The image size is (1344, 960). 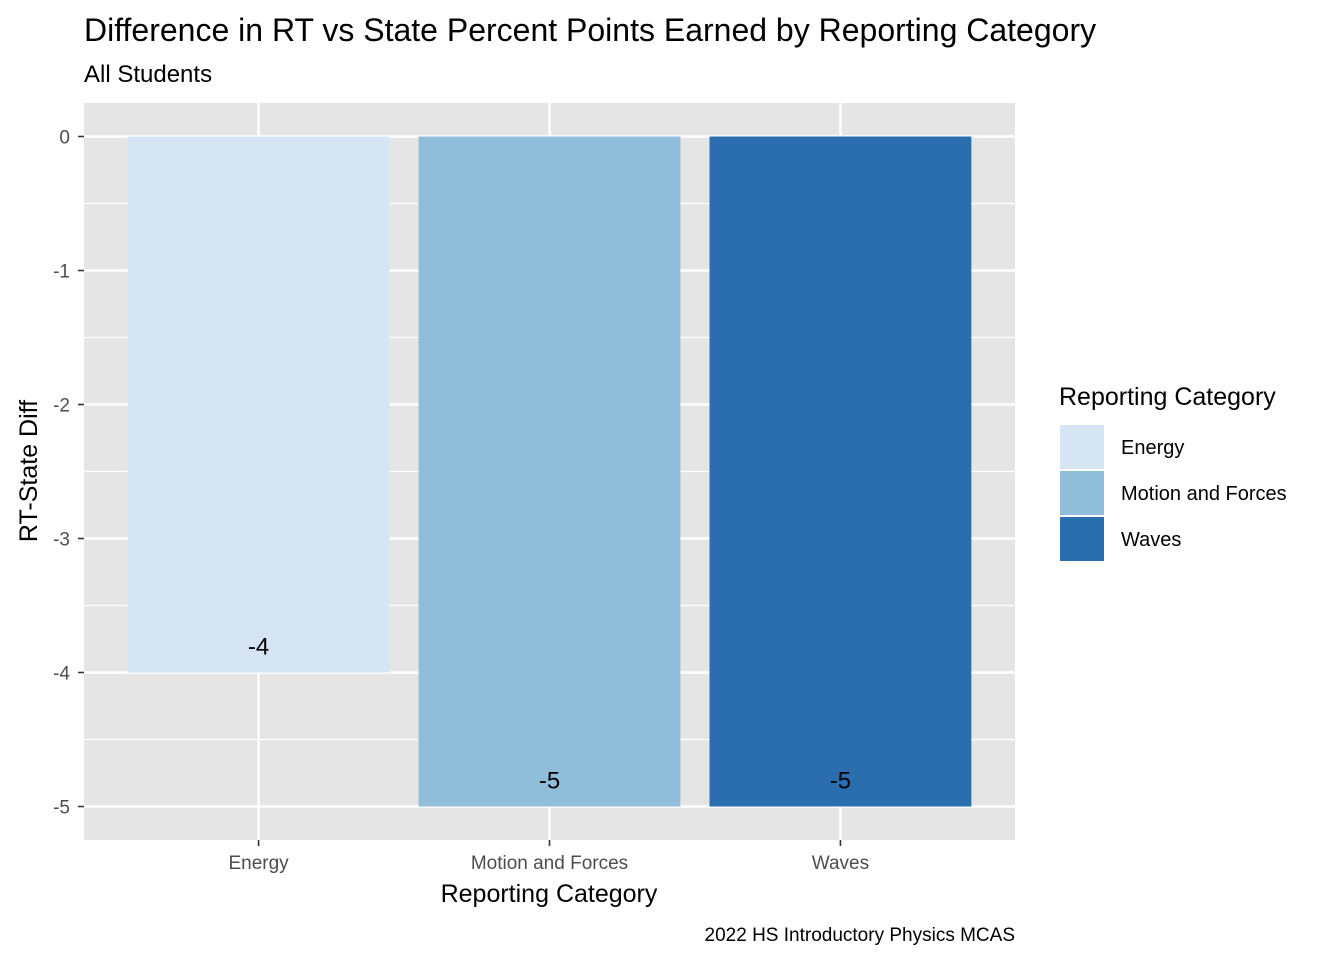 I want to click on y-axis-title: RT-State Diff, so click(x=29, y=471).